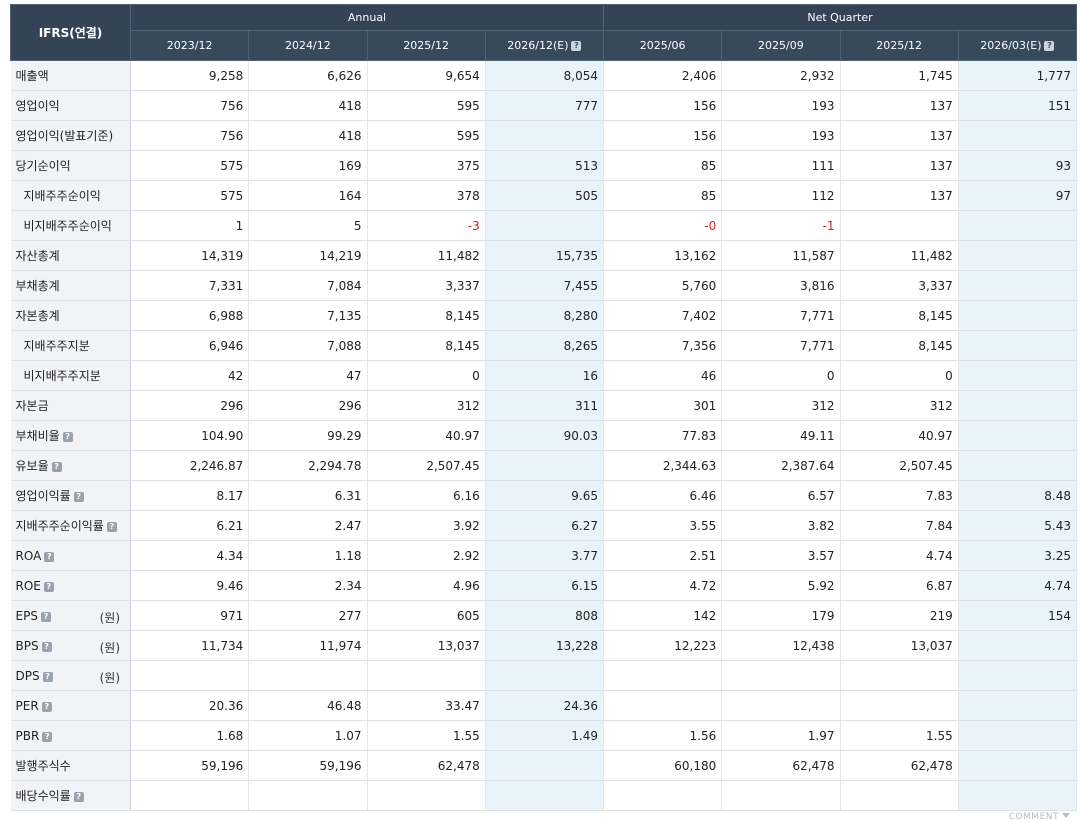 The image size is (1080, 822). Describe the element at coordinates (37, 286) in the screenshot. I see `row-label-text: 부채총계` at that location.